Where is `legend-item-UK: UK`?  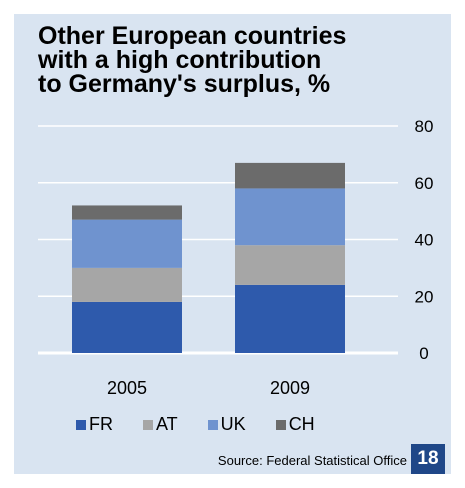
legend-item-UK: UK is located at coordinates (226, 424).